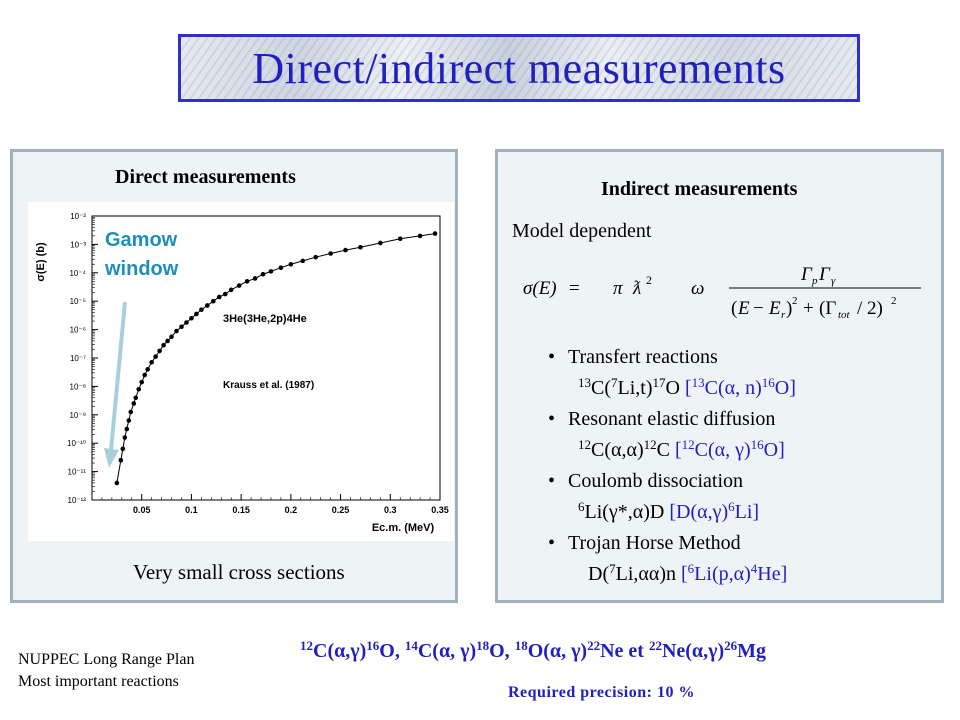  What do you see at coordinates (78, 244) in the screenshot?
I see `y-tick-label: 10⁻³` at bounding box center [78, 244].